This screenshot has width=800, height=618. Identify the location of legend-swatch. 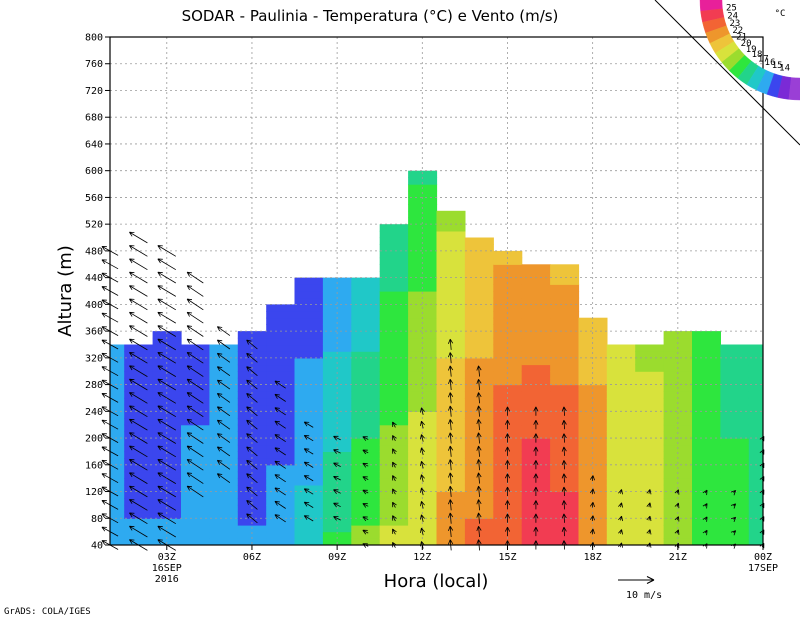
(794, 89).